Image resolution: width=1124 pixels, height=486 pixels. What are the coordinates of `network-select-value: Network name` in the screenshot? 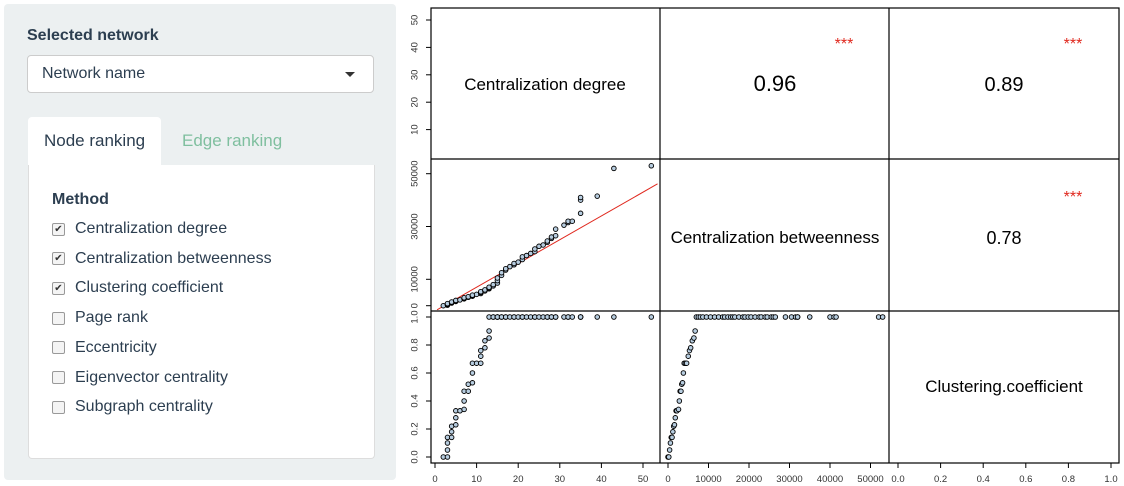 It's located at (94, 73).